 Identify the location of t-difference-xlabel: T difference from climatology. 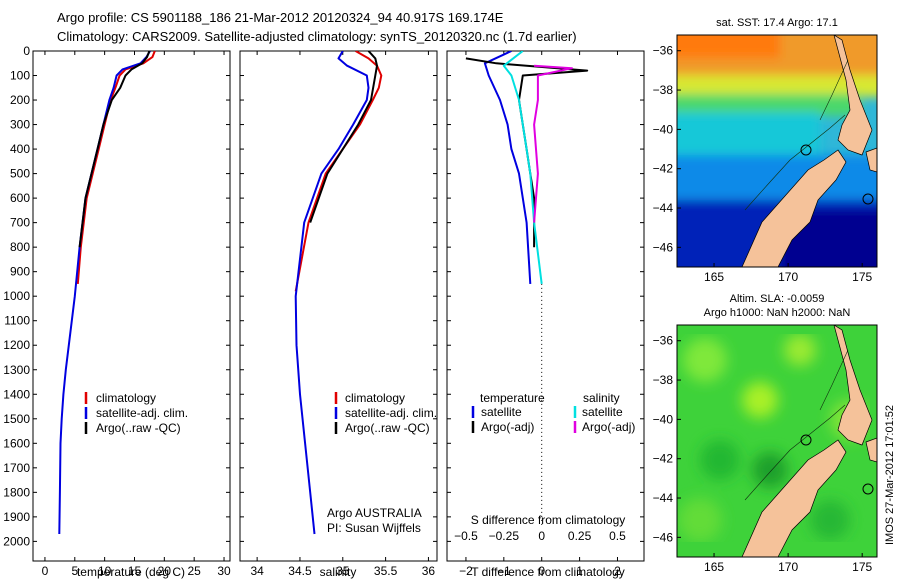
(548, 572).